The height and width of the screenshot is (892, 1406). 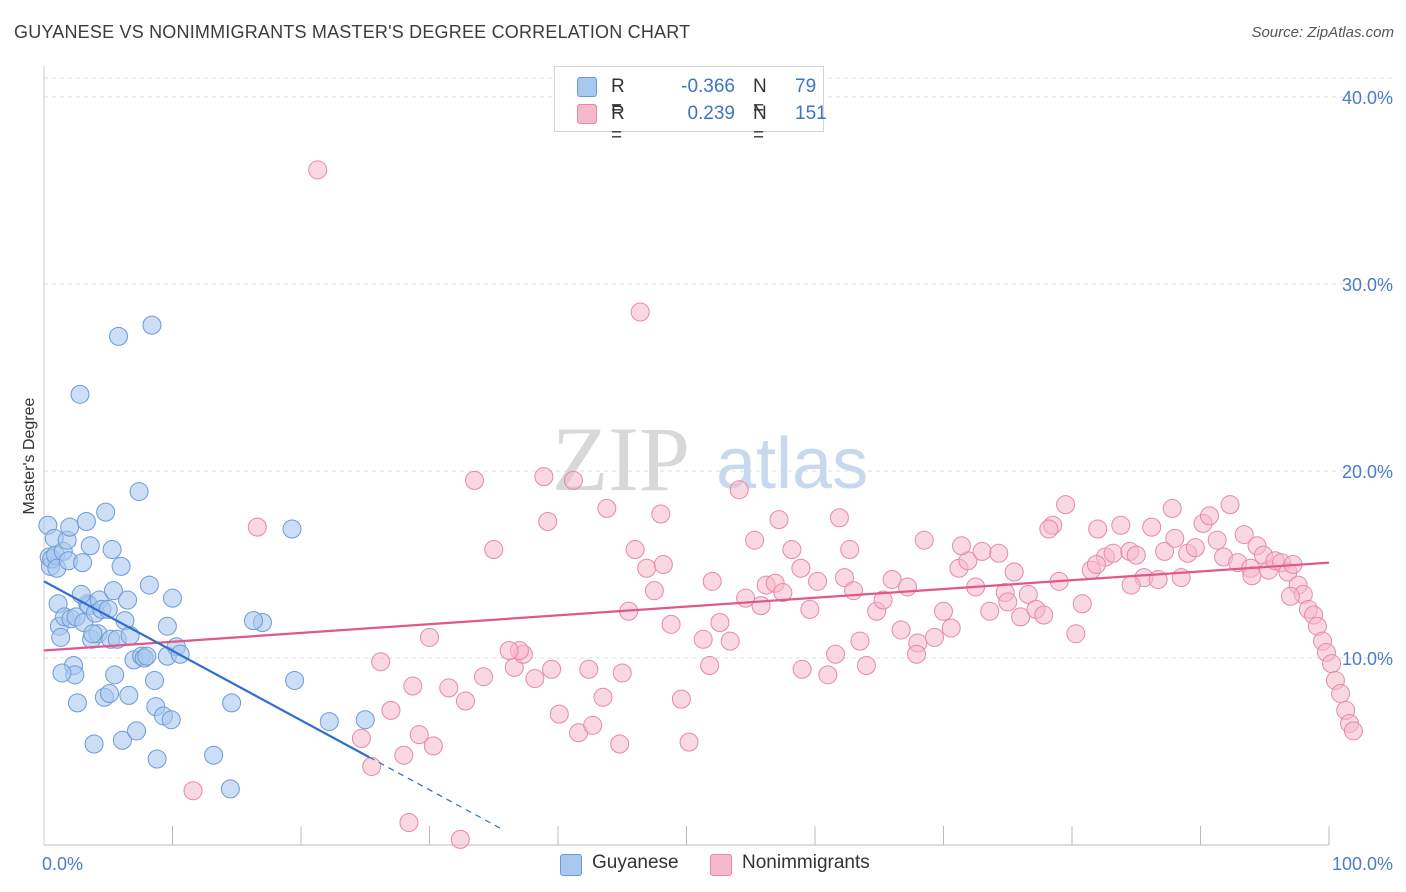 I want to click on y-tick-label: 30.0%, so click(x=1367, y=285).